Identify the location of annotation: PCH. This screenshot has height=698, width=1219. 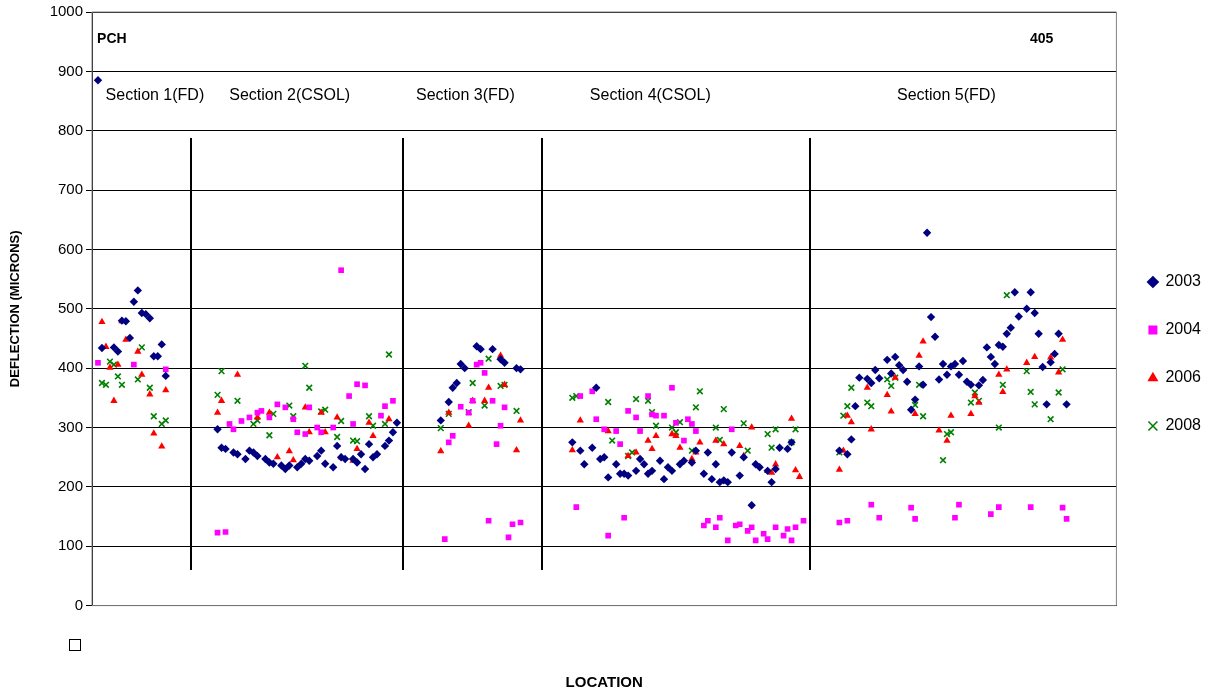
(112, 37).